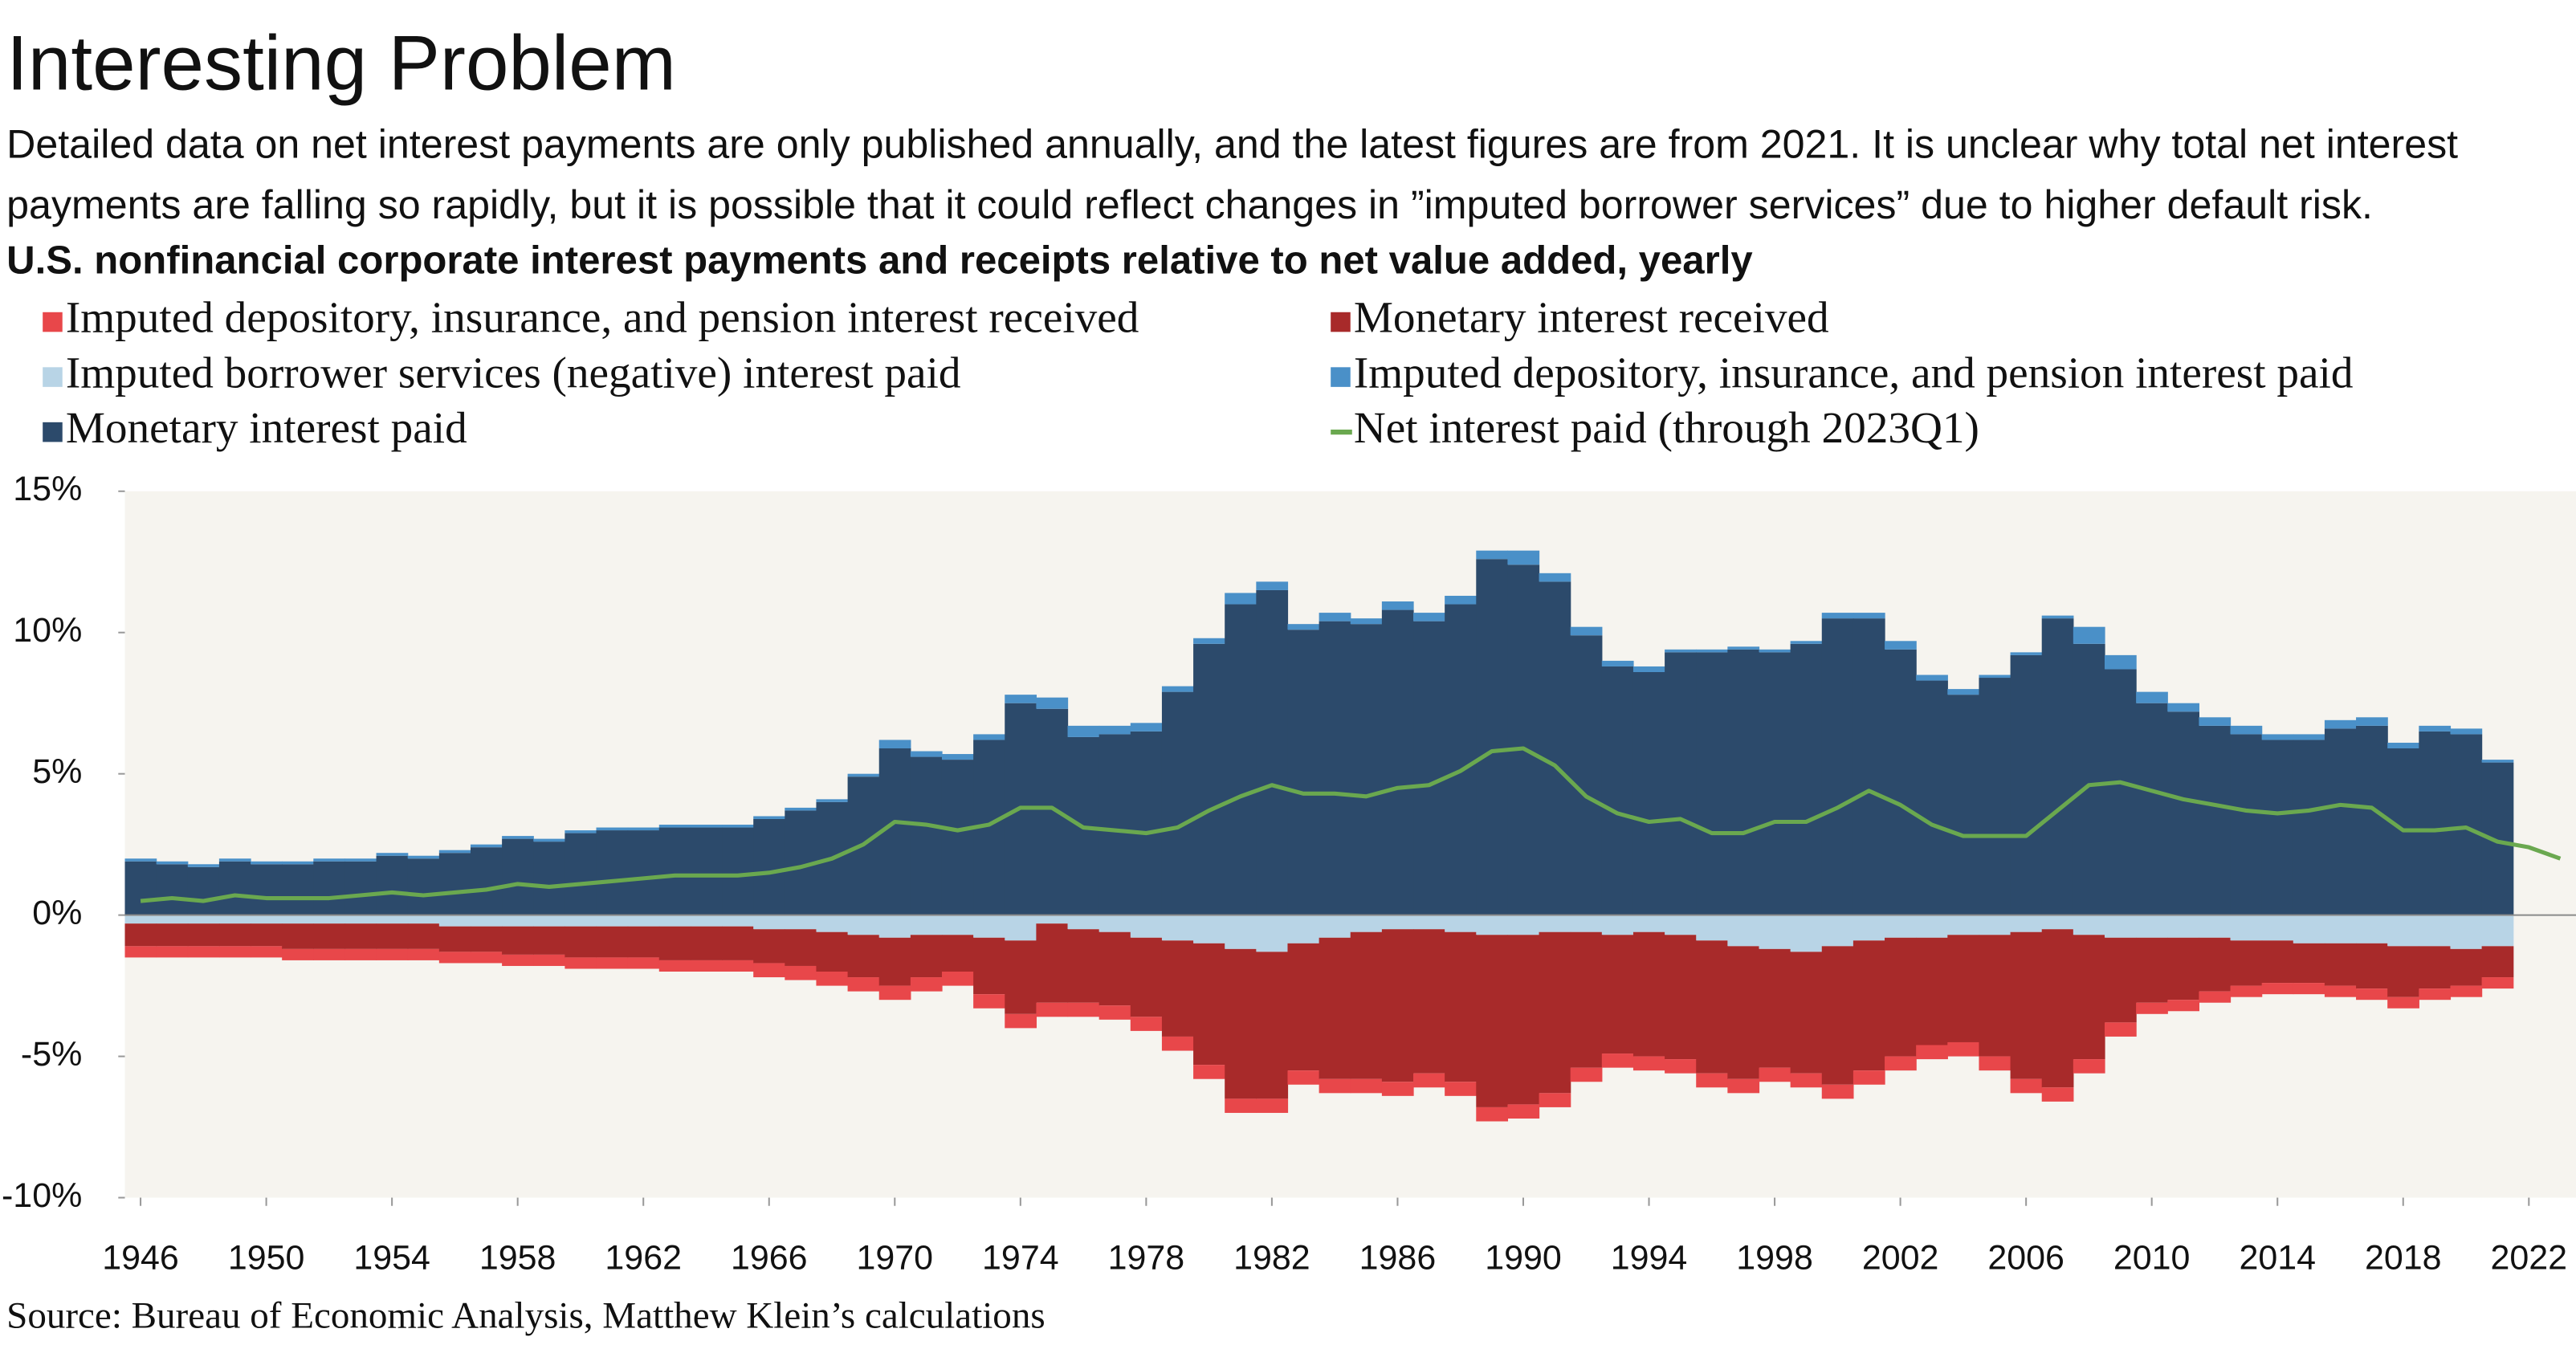 The width and height of the screenshot is (2576, 1349). I want to click on title: Interesting Problem, so click(341, 63).